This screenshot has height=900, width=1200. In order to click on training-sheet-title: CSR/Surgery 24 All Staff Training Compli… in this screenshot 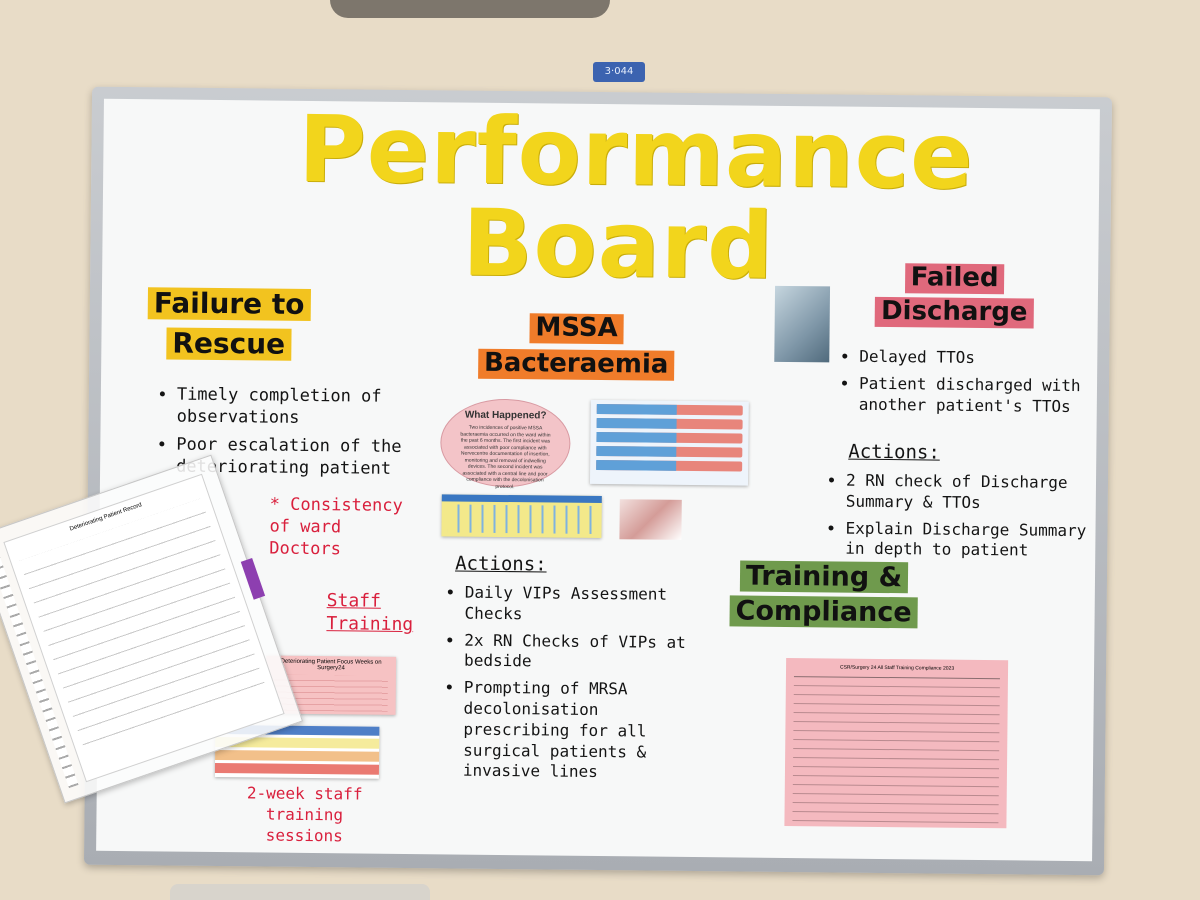, I will do `click(897, 668)`.